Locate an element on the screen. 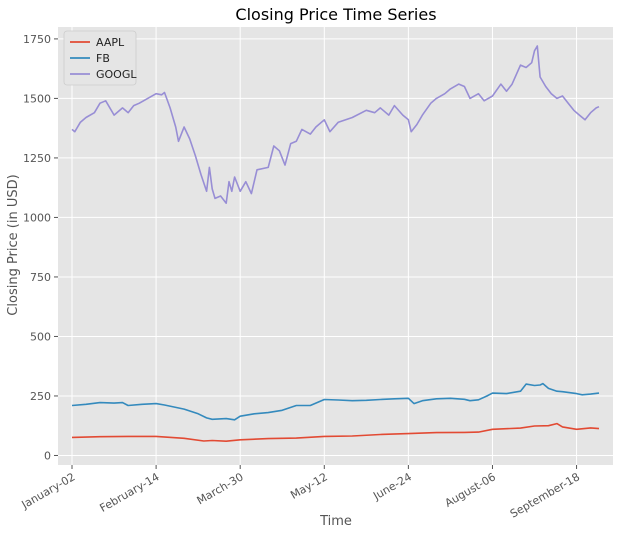 The image size is (621, 535). legend: AAPL FB GOOGL is located at coordinates (100, 58).